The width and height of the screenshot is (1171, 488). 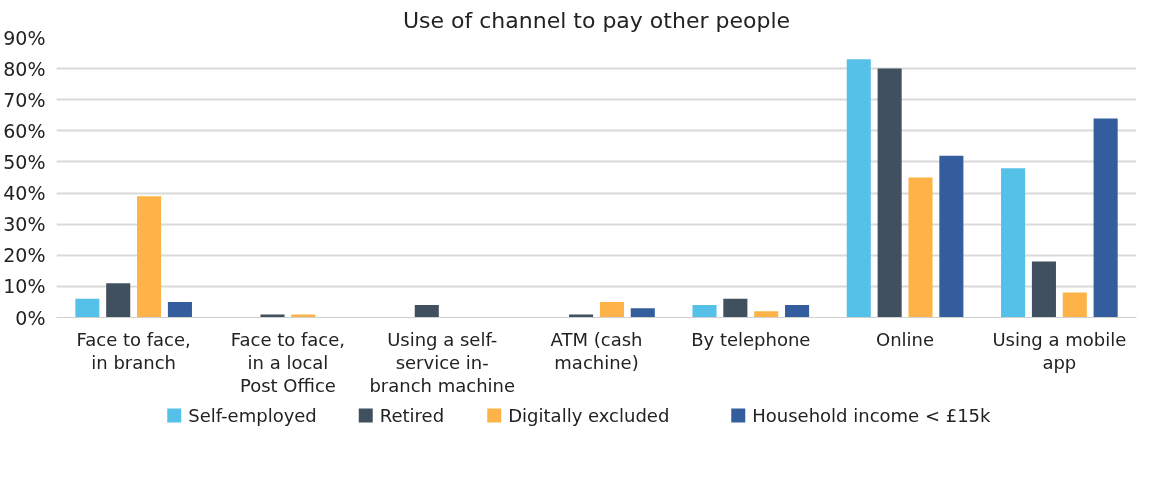 What do you see at coordinates (872, 415) in the screenshot?
I see `legend-label: Household income < £15k` at bounding box center [872, 415].